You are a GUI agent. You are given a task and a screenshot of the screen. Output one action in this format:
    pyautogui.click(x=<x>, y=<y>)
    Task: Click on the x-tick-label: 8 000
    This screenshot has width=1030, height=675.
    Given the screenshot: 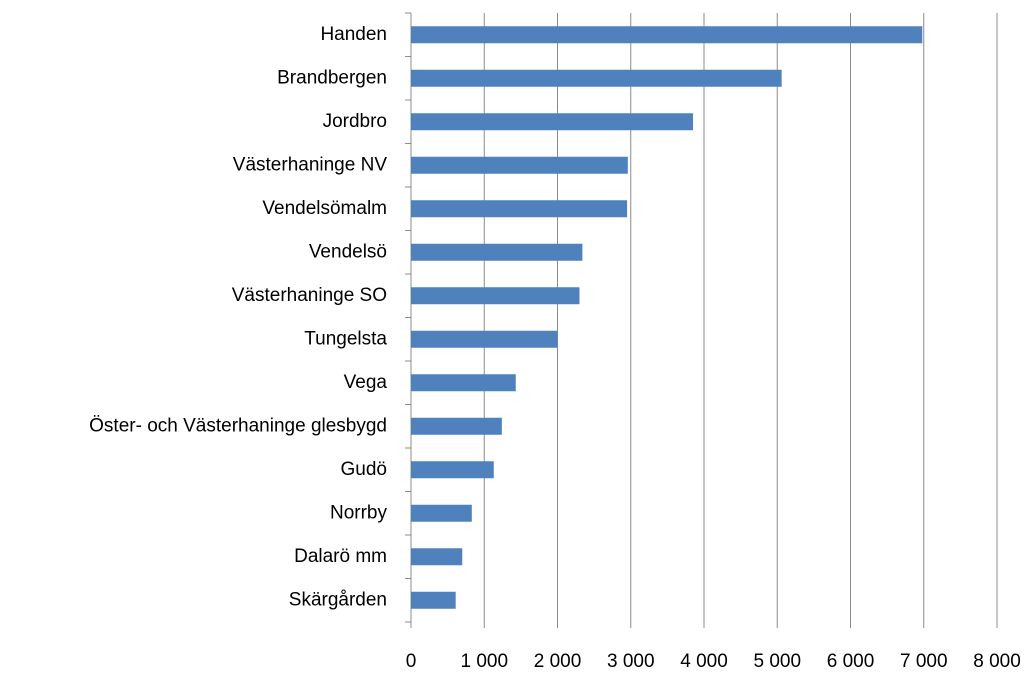 What is the action you would take?
    pyautogui.click(x=997, y=661)
    